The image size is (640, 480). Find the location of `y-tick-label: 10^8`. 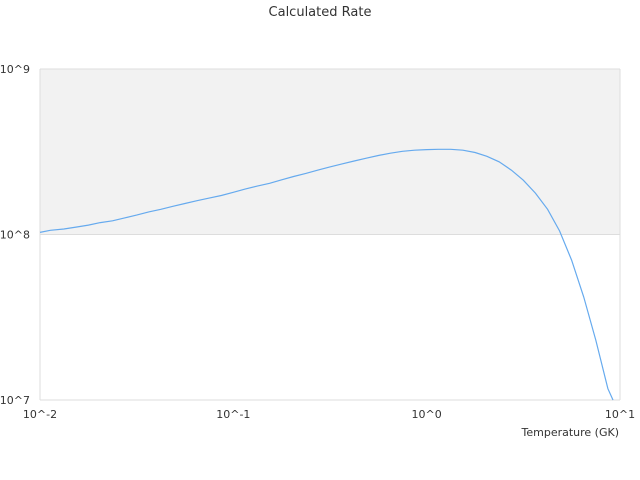

y-tick-label: 10^8 is located at coordinates (15, 235).